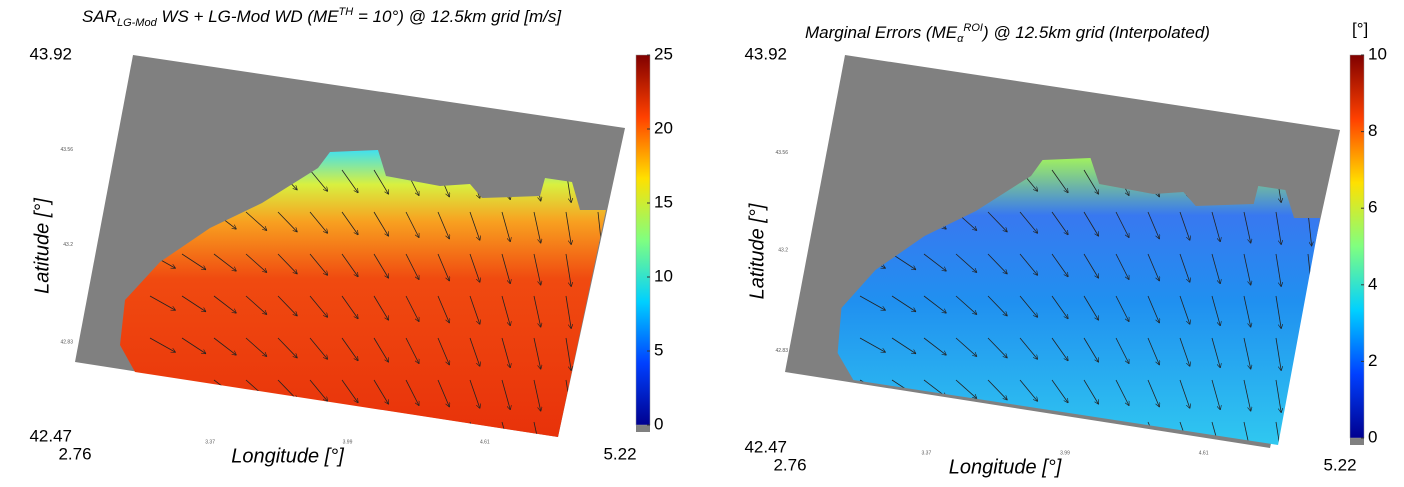  I want to click on colorbar, so click(1357, 246).